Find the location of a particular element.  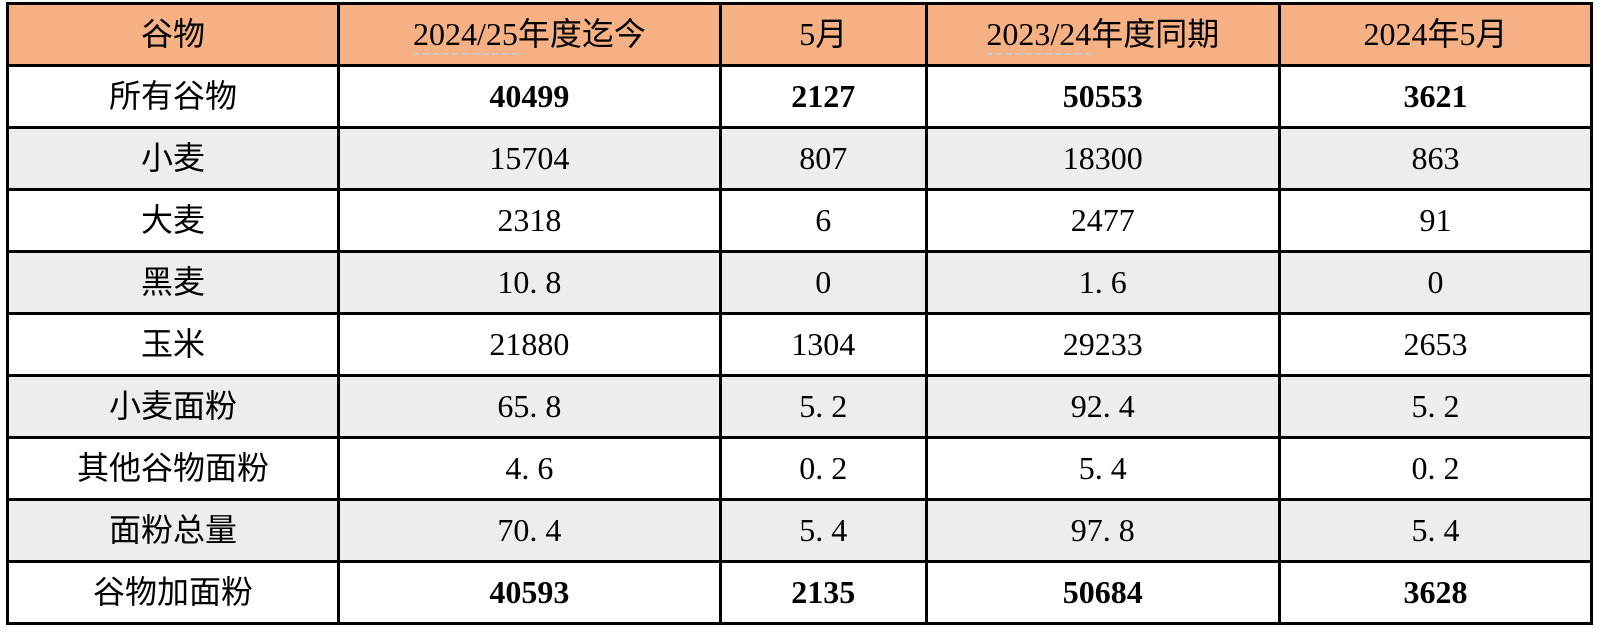

table-row: 所有谷物 40499 2127 50553 3621 is located at coordinates (799, 96).